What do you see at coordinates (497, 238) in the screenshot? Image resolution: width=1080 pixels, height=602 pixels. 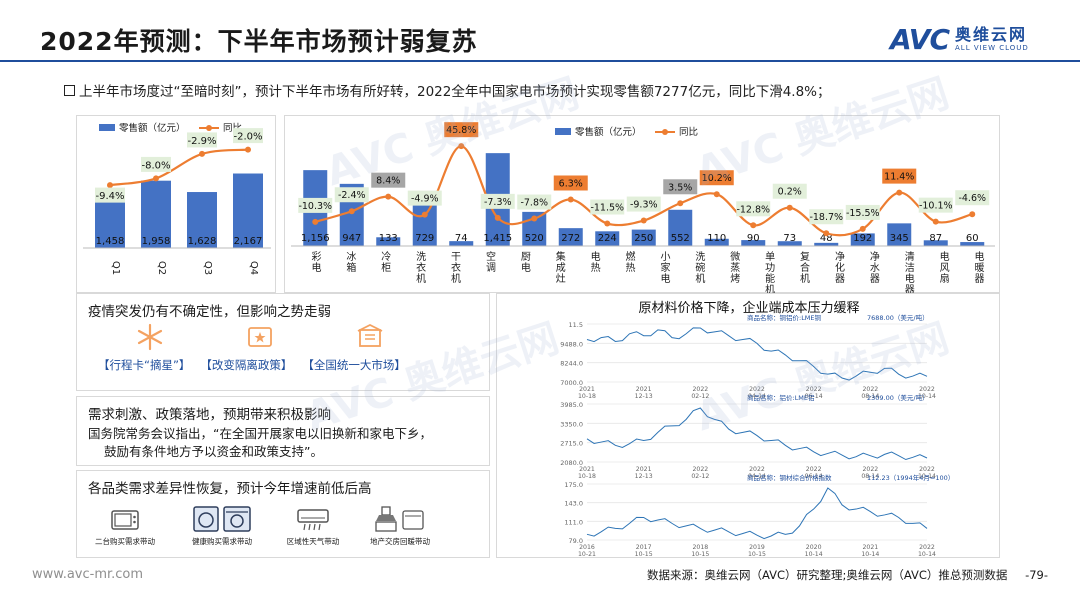 I see `c-bar-label: 1,415` at bounding box center [497, 238].